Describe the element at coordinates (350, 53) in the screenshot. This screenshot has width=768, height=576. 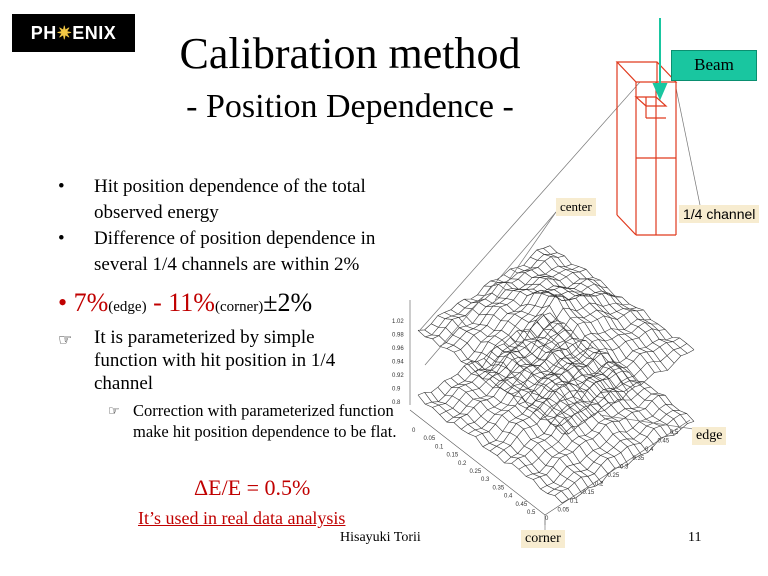
I see `slide-title: Calibration method` at that location.